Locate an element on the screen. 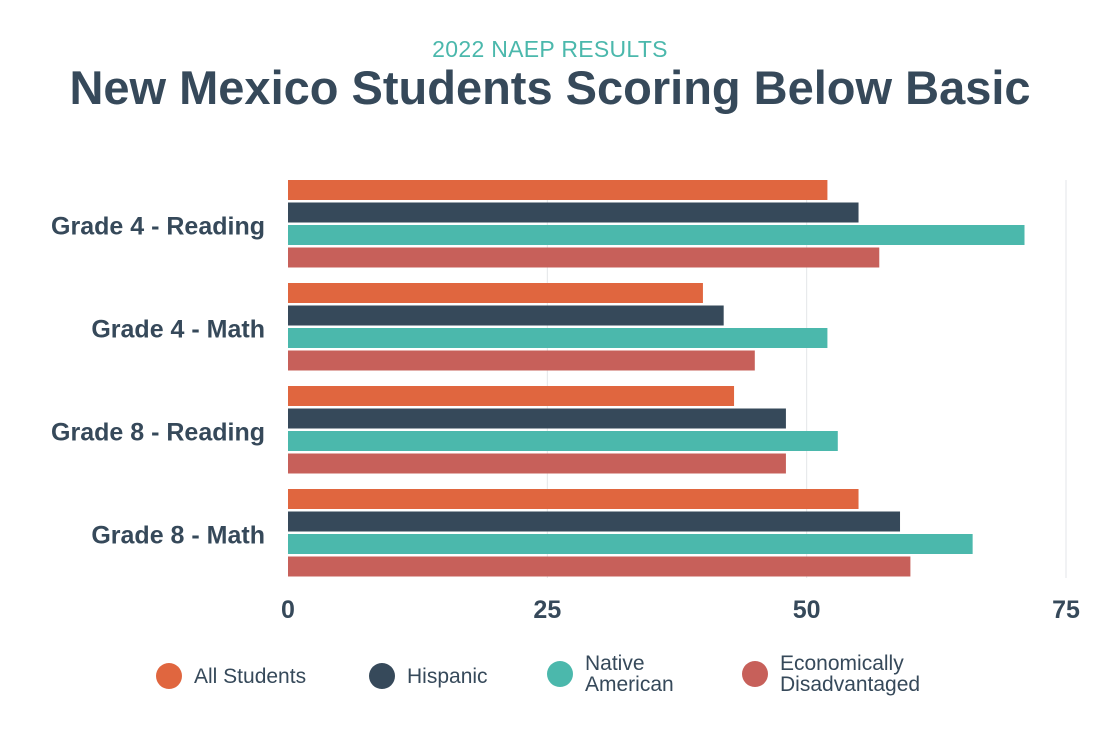  bar-grade-8-reading-all-students is located at coordinates (511, 396).